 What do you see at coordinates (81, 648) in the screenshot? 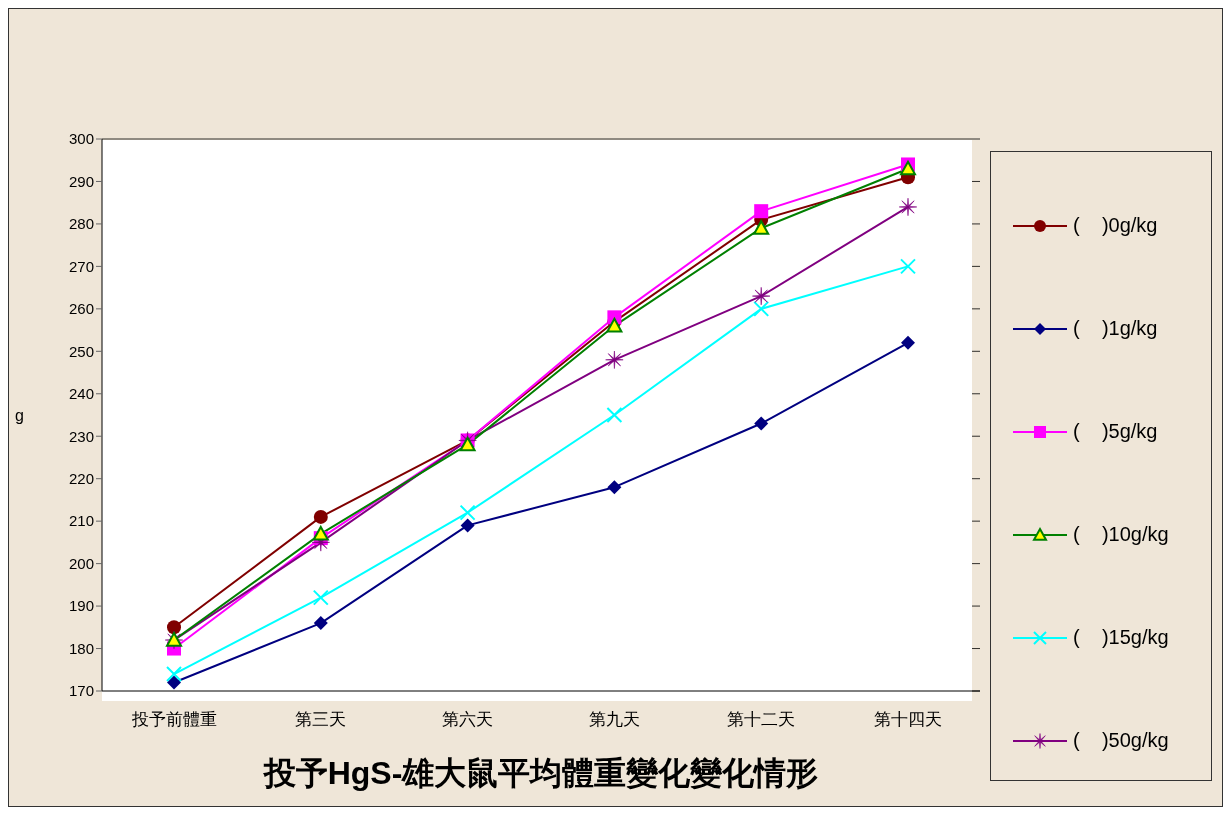
I see `y-tick-label: 180` at bounding box center [81, 648].